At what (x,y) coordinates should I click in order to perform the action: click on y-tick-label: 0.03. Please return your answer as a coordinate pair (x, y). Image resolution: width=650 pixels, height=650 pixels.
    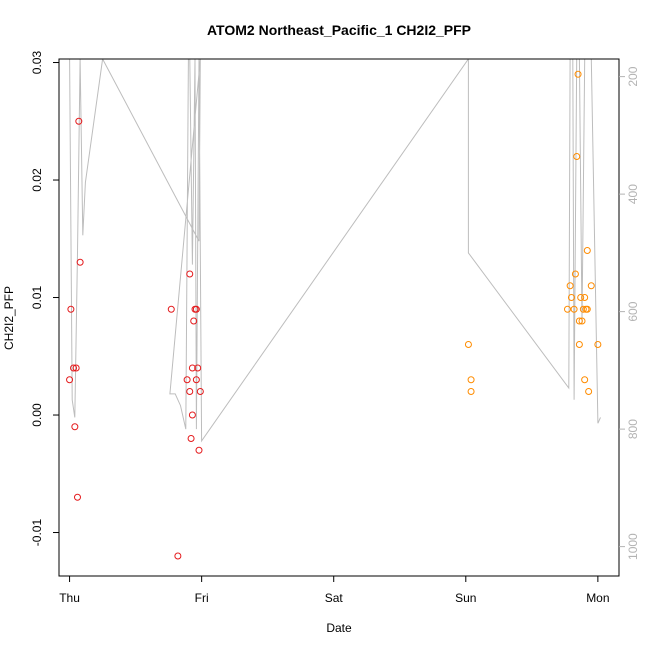
    Looking at the image, I should click on (37, 63).